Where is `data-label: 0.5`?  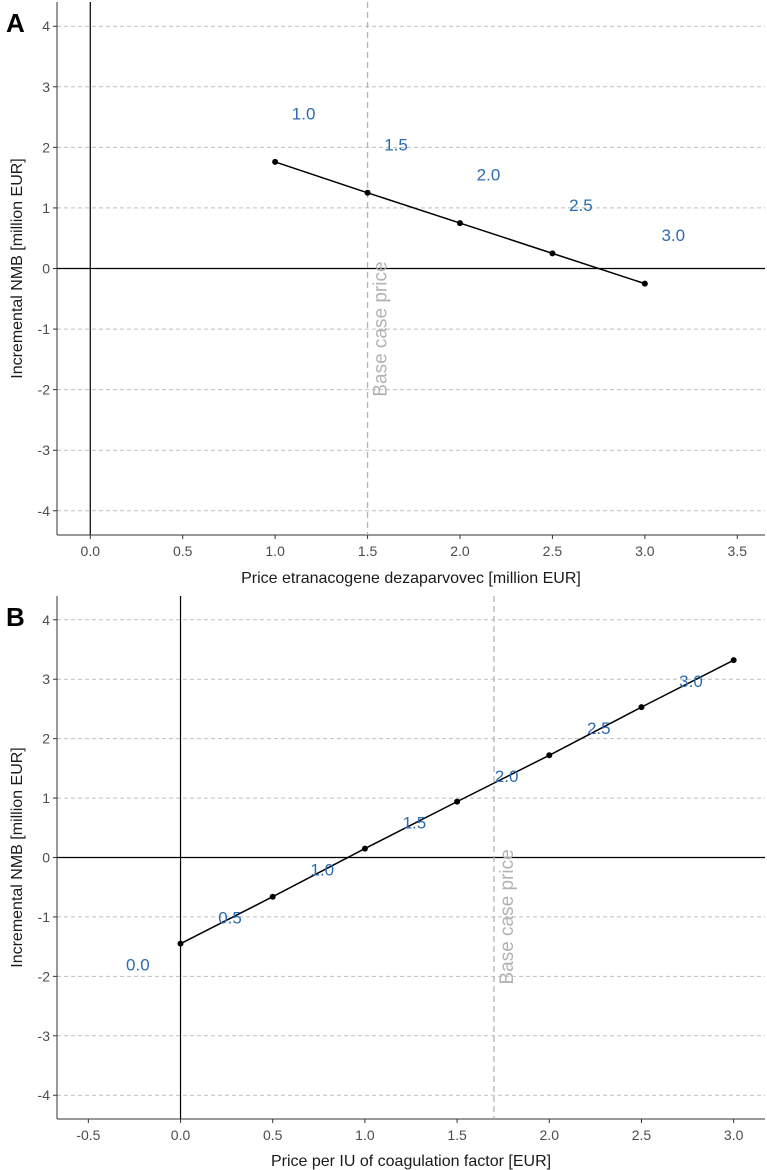 data-label: 0.5 is located at coordinates (230, 918).